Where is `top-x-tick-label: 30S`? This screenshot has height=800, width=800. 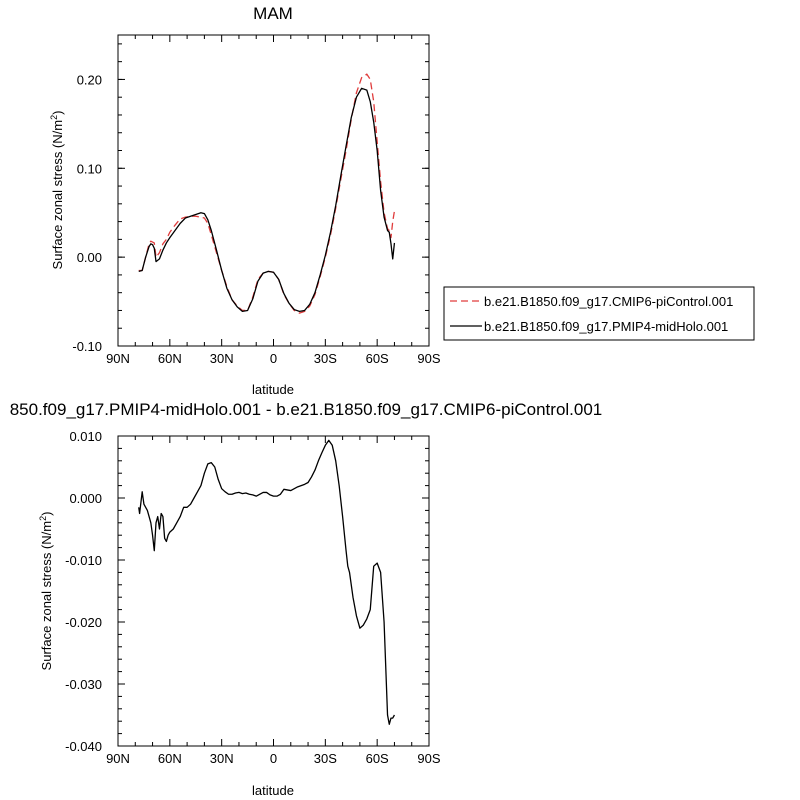
top-x-tick-label: 30S is located at coordinates (325, 358).